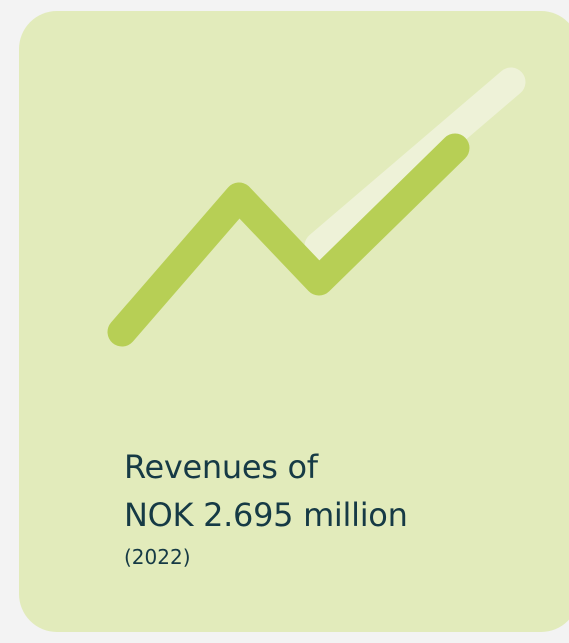 This screenshot has height=643, width=569. I want to click on year-label: (2022), so click(157, 557).